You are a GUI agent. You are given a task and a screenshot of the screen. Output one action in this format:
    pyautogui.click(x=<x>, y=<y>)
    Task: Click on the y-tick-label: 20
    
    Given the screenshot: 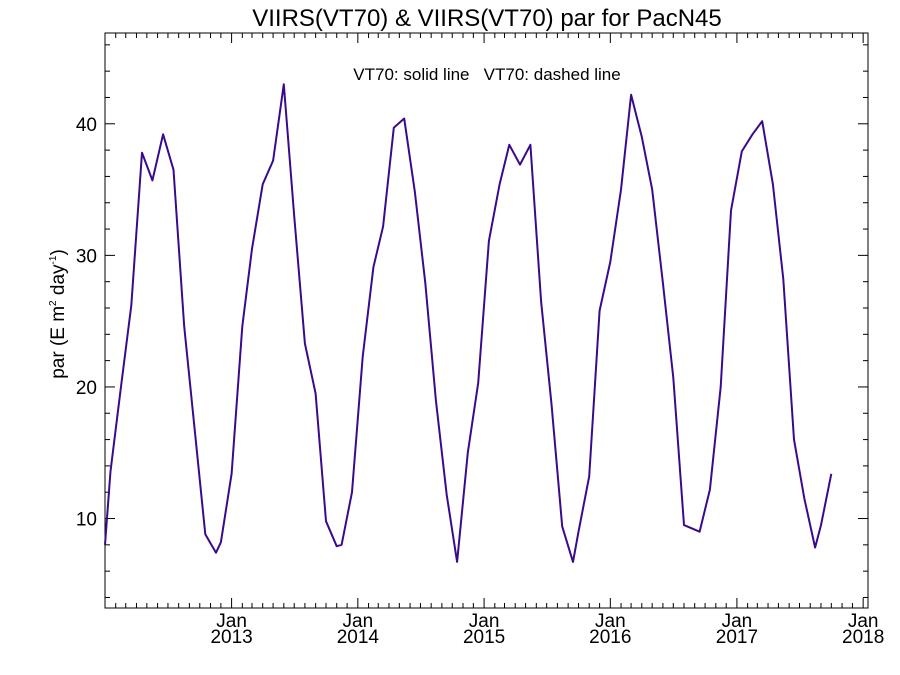 What is the action you would take?
    pyautogui.click(x=86, y=388)
    